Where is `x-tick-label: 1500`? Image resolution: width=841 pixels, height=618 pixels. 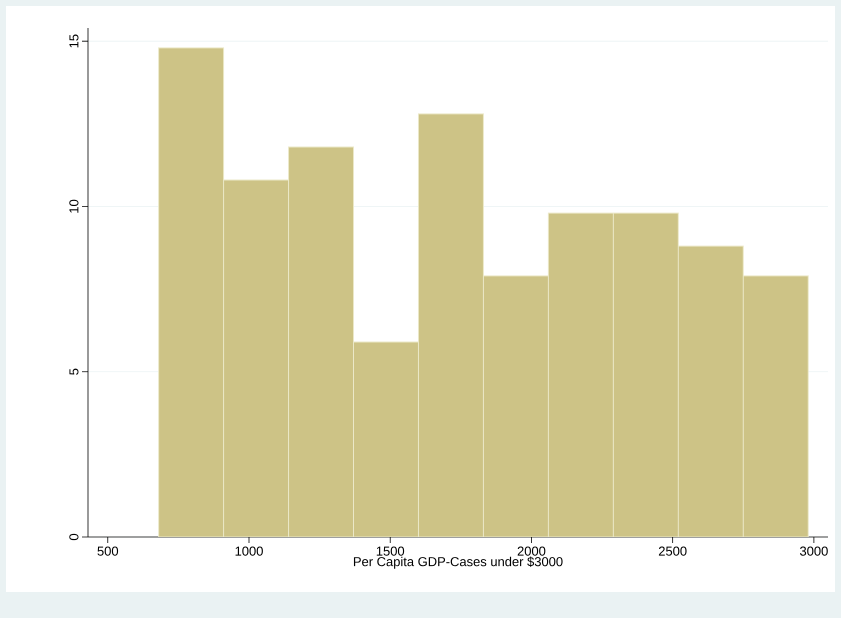 x-tick-label: 1500 is located at coordinates (390, 551).